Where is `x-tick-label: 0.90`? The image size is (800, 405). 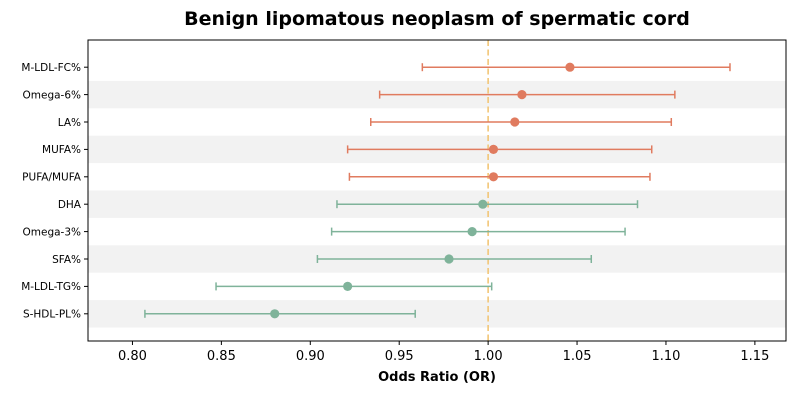 x-tick-label: 0.90 is located at coordinates (310, 356).